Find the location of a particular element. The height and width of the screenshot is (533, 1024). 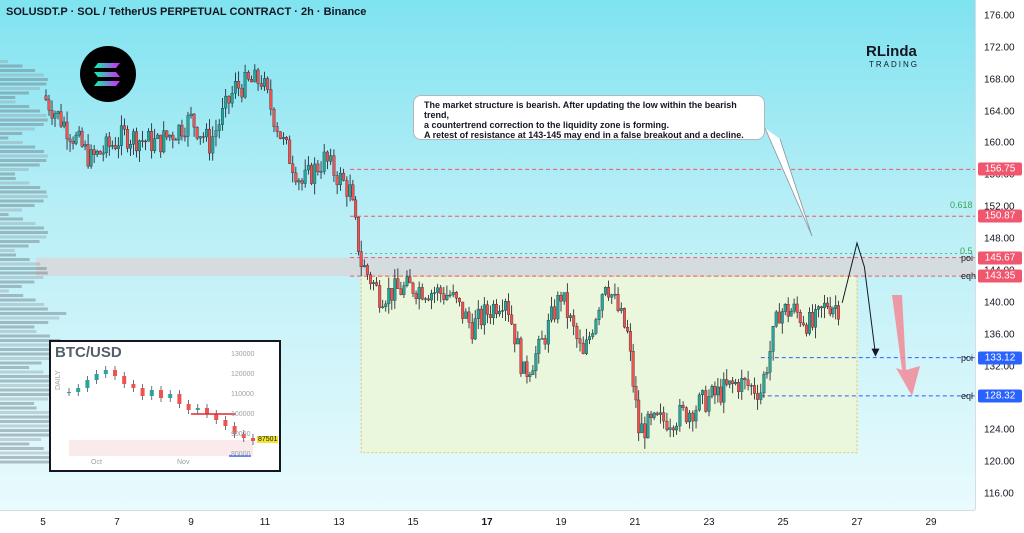

note-pointer is located at coordinates (788, 182).